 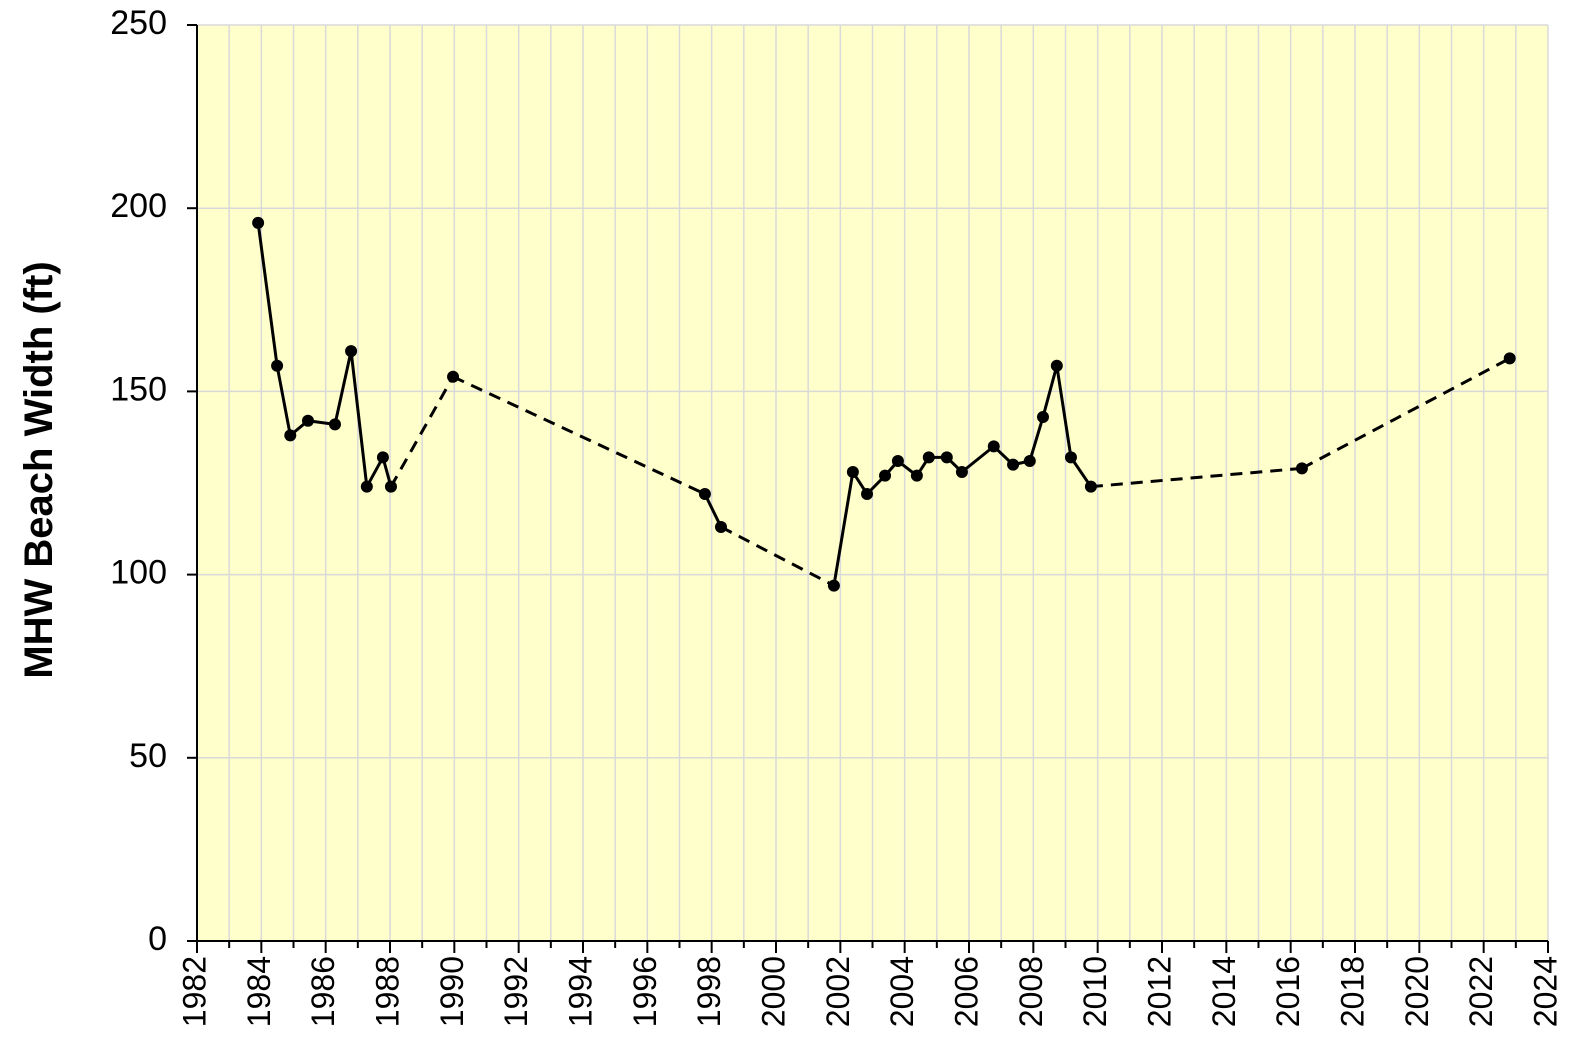 What do you see at coordinates (259, 991) in the screenshot?
I see `x-tick-label: 1984` at bounding box center [259, 991].